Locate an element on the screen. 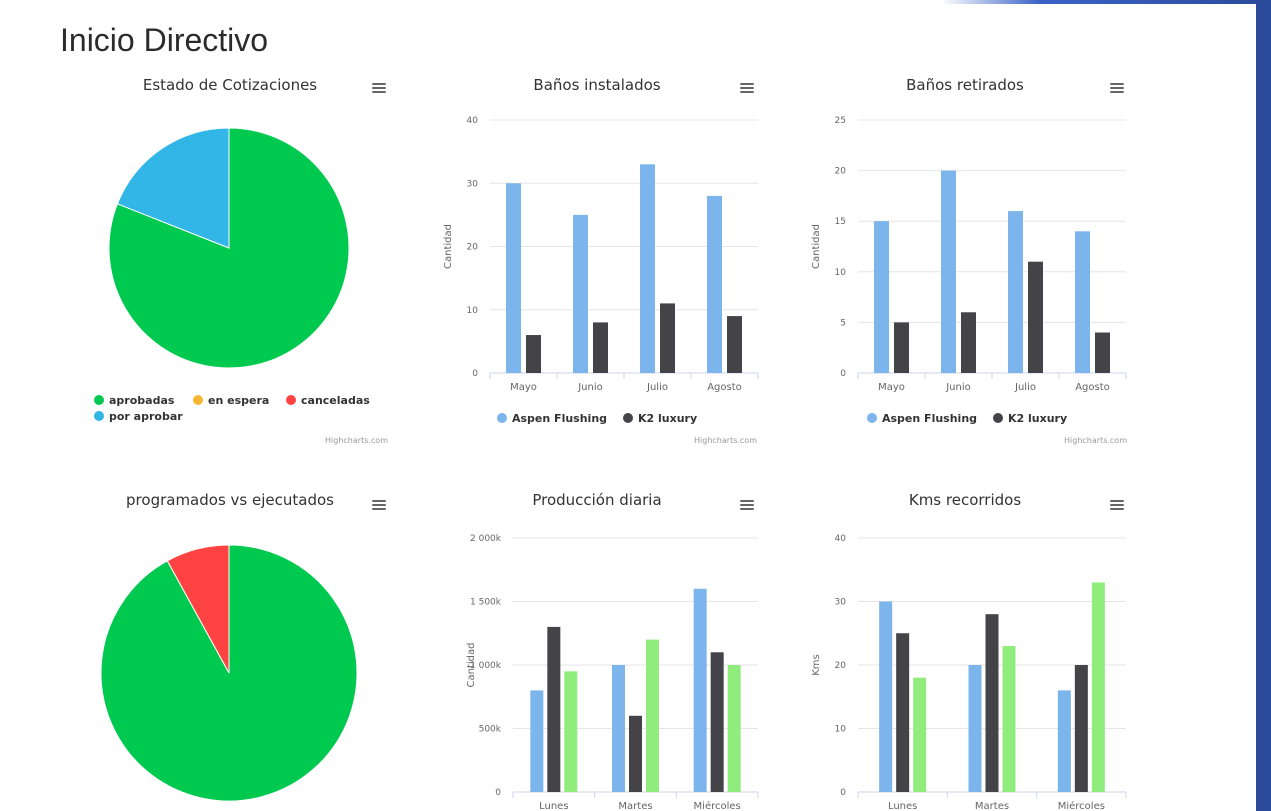 The height and width of the screenshot is (811, 1271). y-tick-label: 25 is located at coordinates (840, 121).